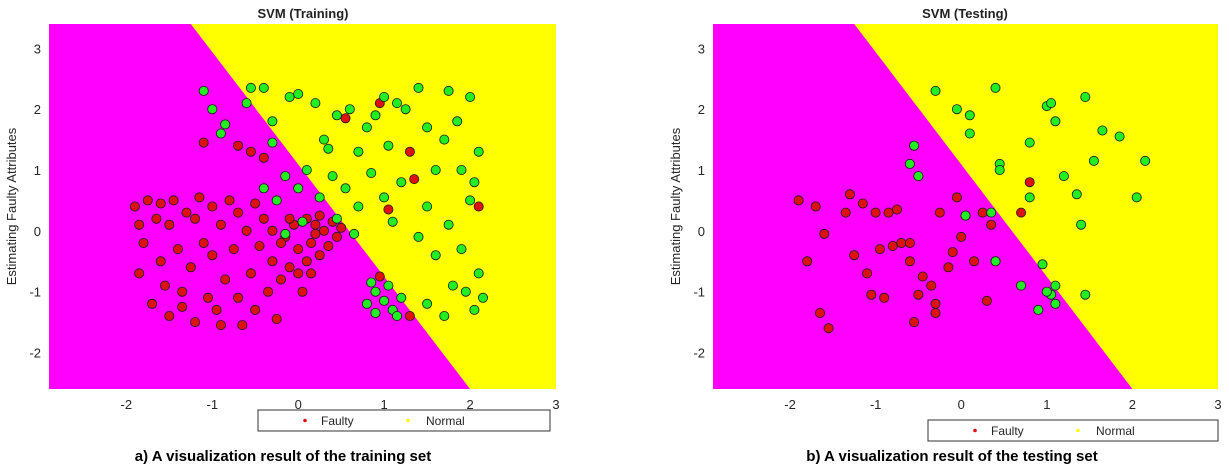 Image resolution: width=1229 pixels, height=470 pixels. I want to click on y-tick-label: -2, so click(699, 353).